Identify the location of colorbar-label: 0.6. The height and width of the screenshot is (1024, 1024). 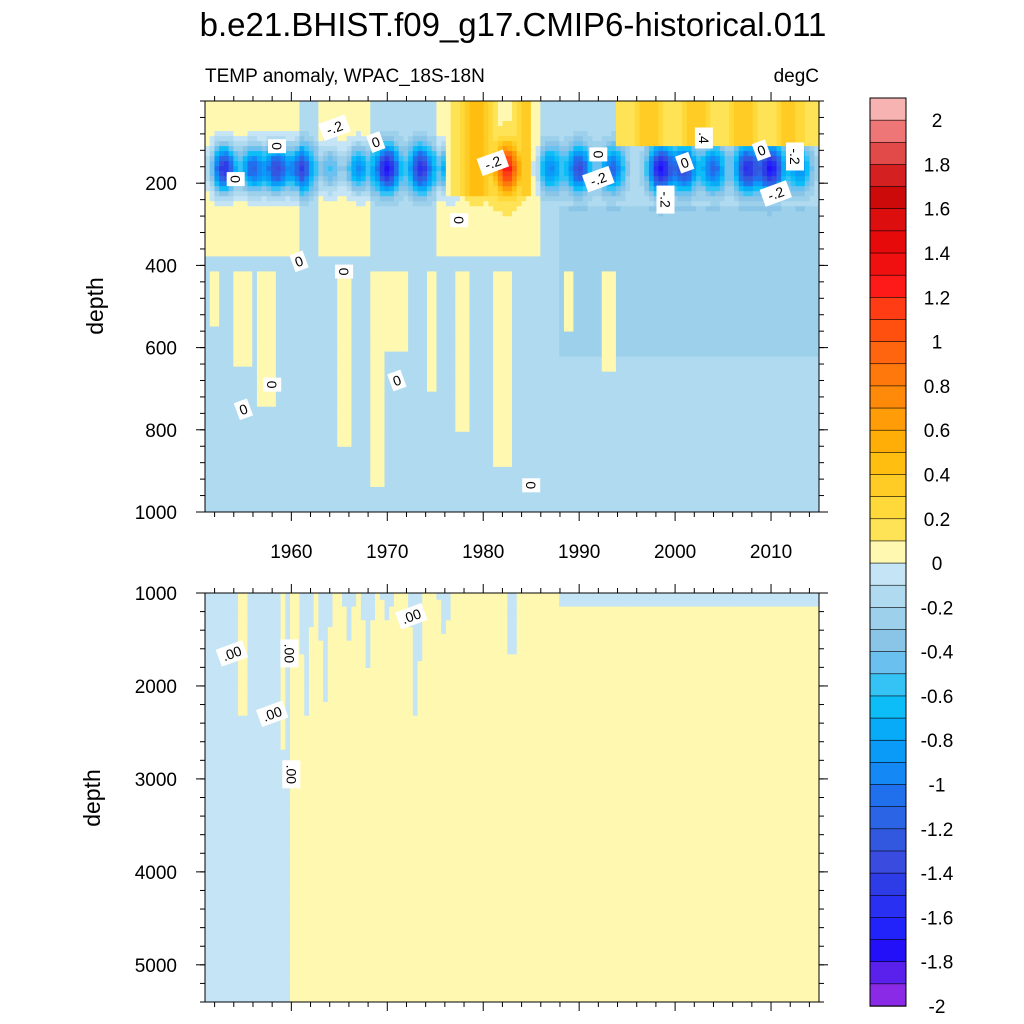
(937, 431).